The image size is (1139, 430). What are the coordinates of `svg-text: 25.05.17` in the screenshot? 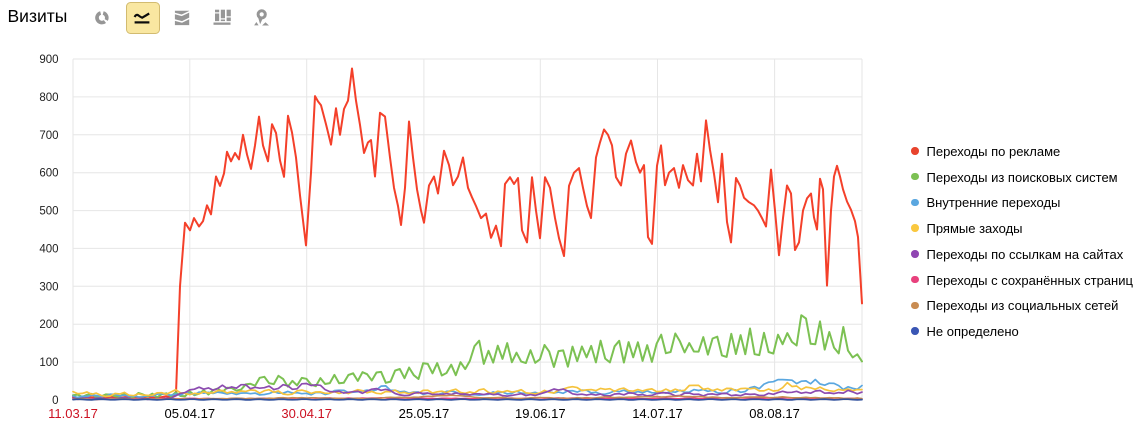 It's located at (424, 413).